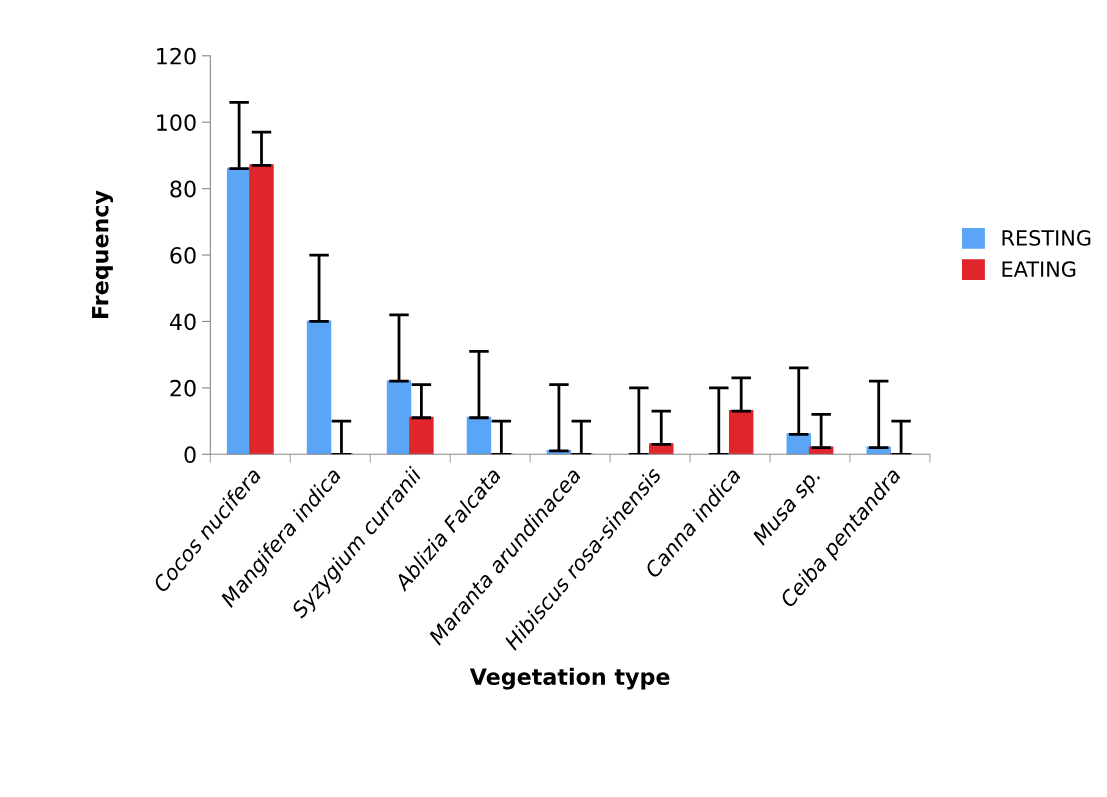 The width and height of the screenshot is (1107, 797). What do you see at coordinates (176, 56) in the screenshot?
I see `y-tick-label: 120` at bounding box center [176, 56].